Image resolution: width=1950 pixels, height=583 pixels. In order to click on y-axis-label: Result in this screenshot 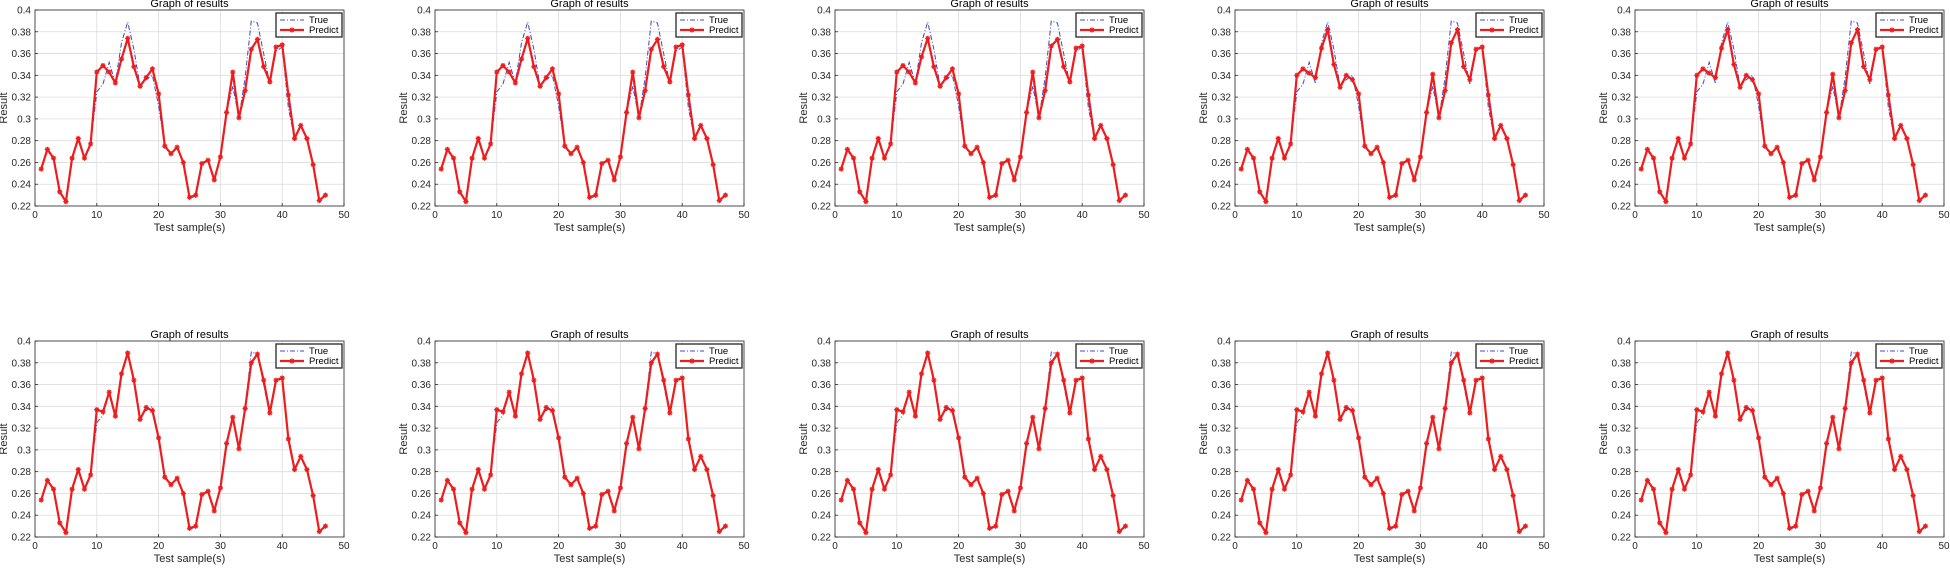, I will do `click(1204, 438)`.